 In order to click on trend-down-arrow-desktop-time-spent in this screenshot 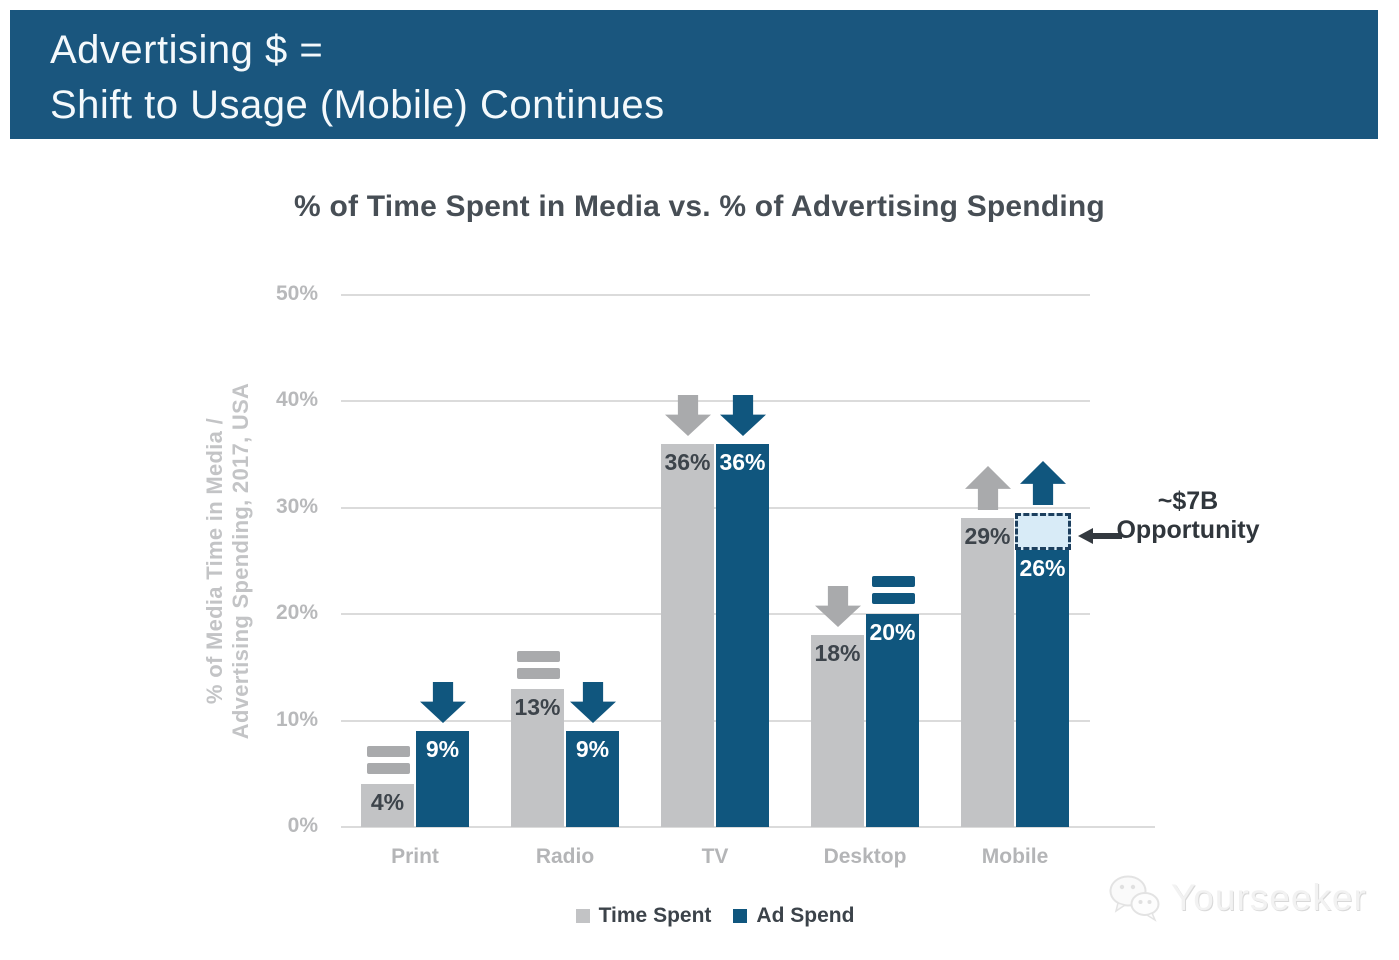, I will do `click(838, 606)`.